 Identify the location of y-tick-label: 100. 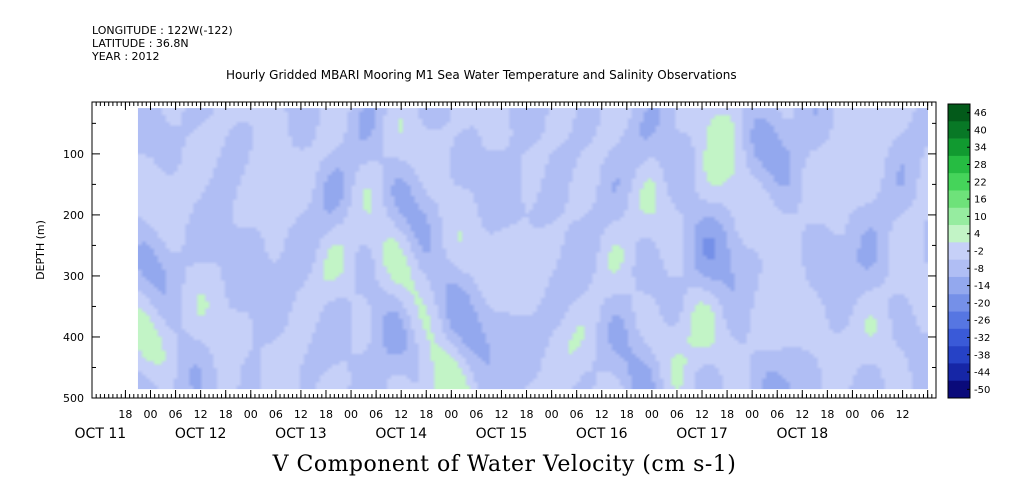
(73, 154).